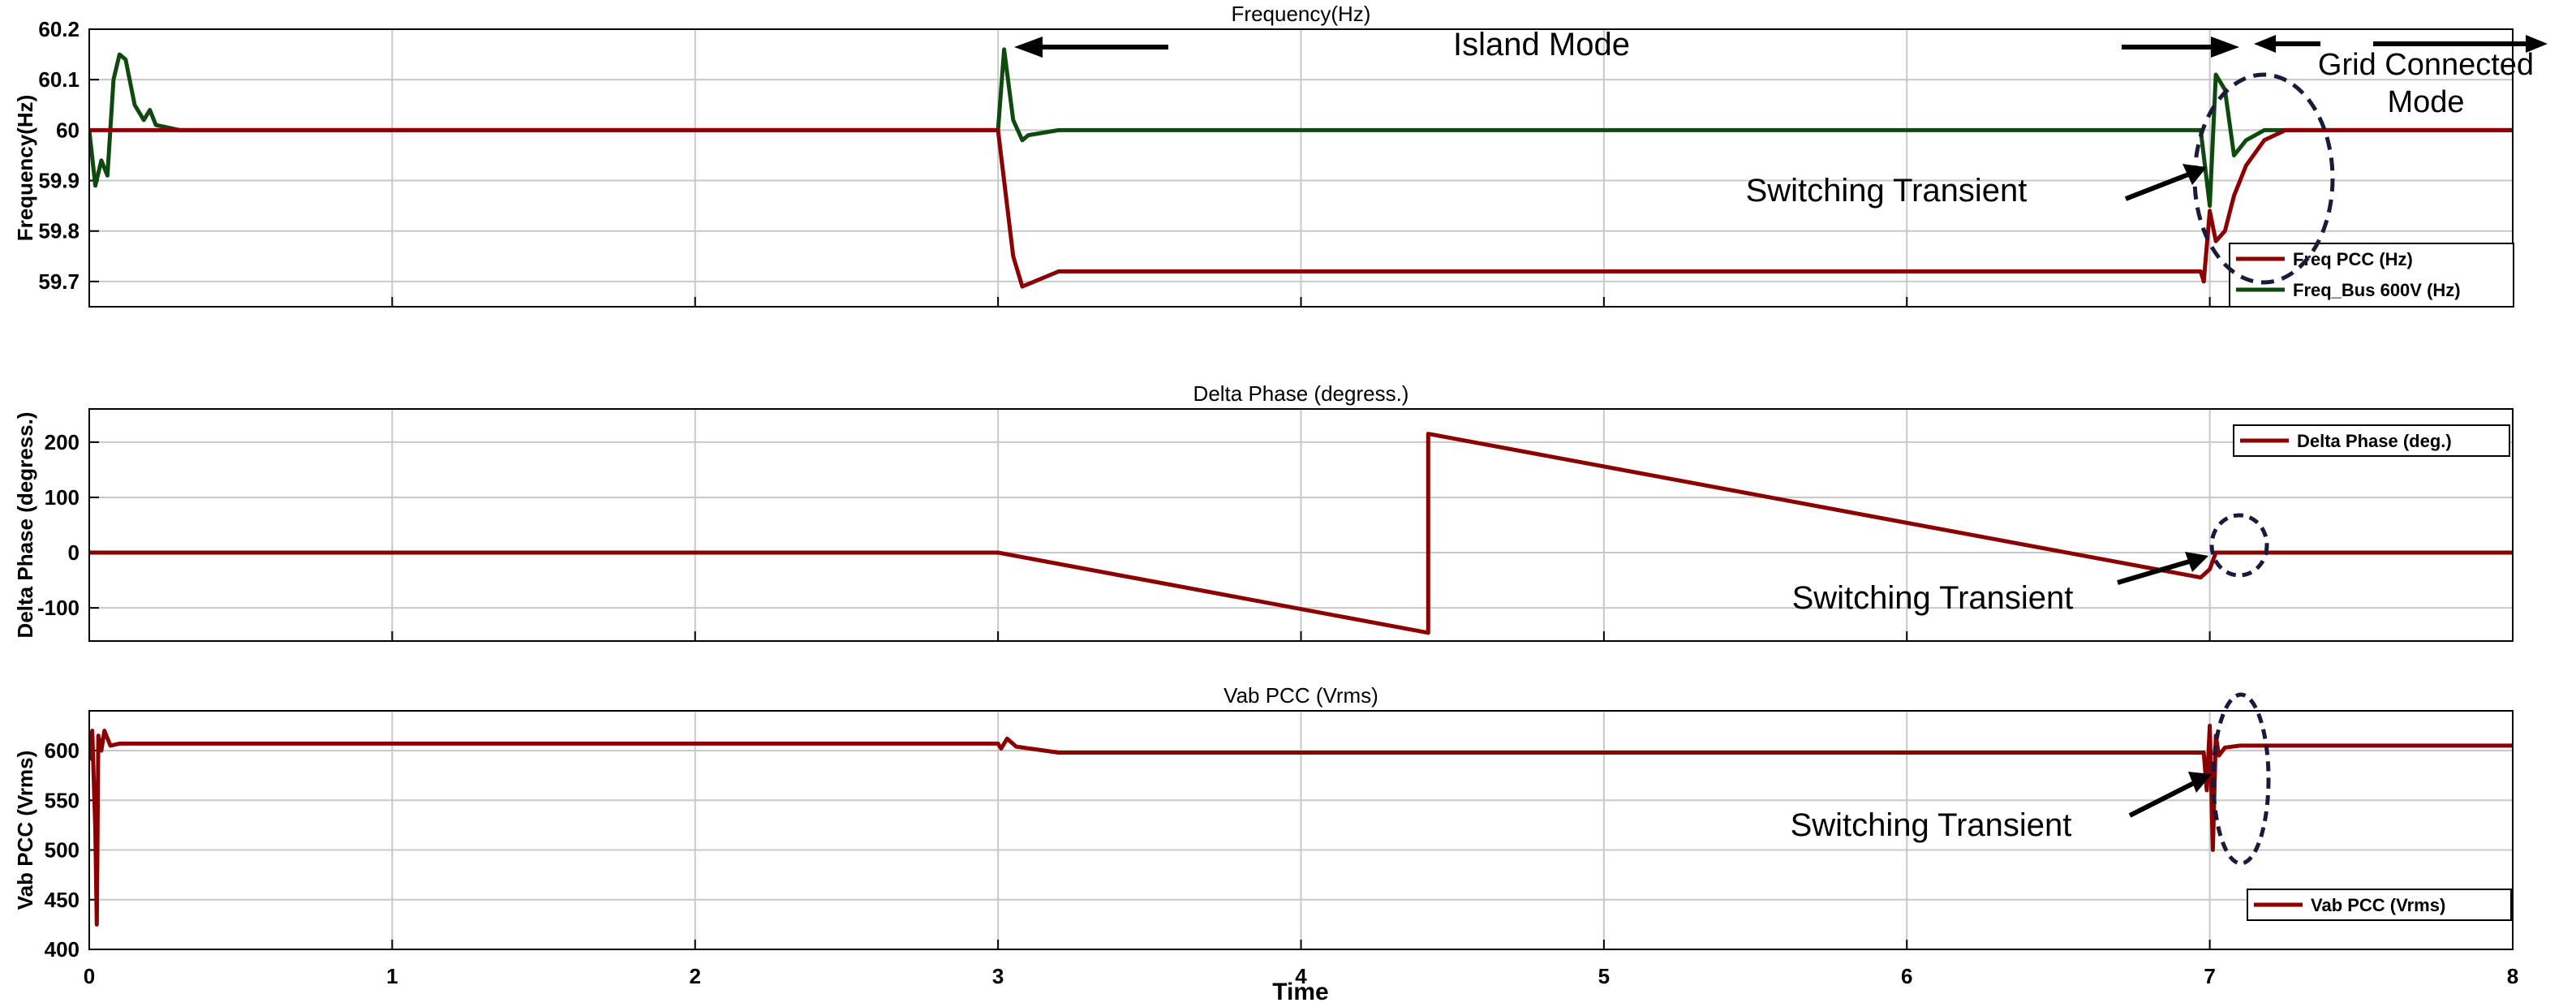 The image size is (2576, 1007). I want to click on y-tick-label: 550, so click(63, 800).